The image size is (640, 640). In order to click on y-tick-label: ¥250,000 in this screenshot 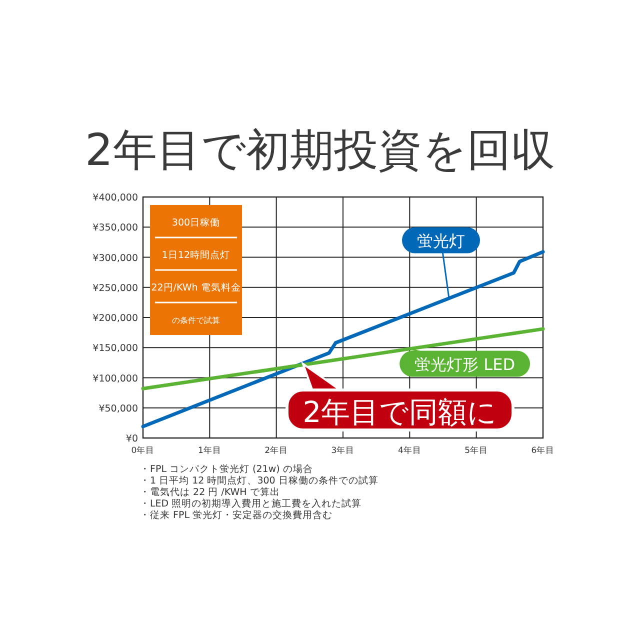, I will do `click(115, 288)`.